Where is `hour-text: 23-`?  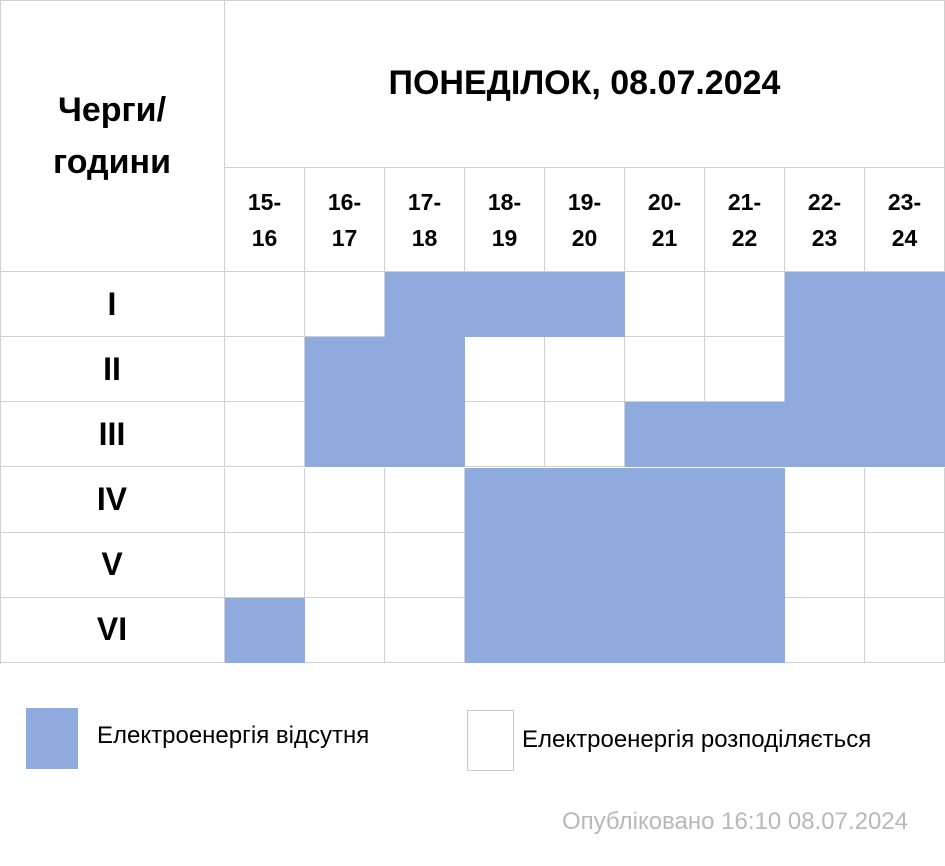
hour-text: 23- is located at coordinates (904, 201).